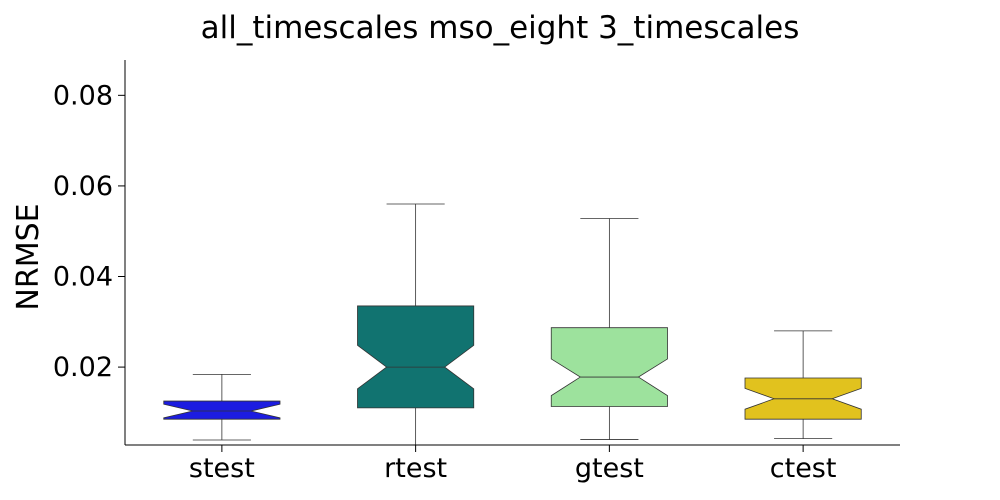 The image size is (1000, 500). What do you see at coordinates (222, 468) in the screenshot?
I see `x-tick-label: stest` at bounding box center [222, 468].